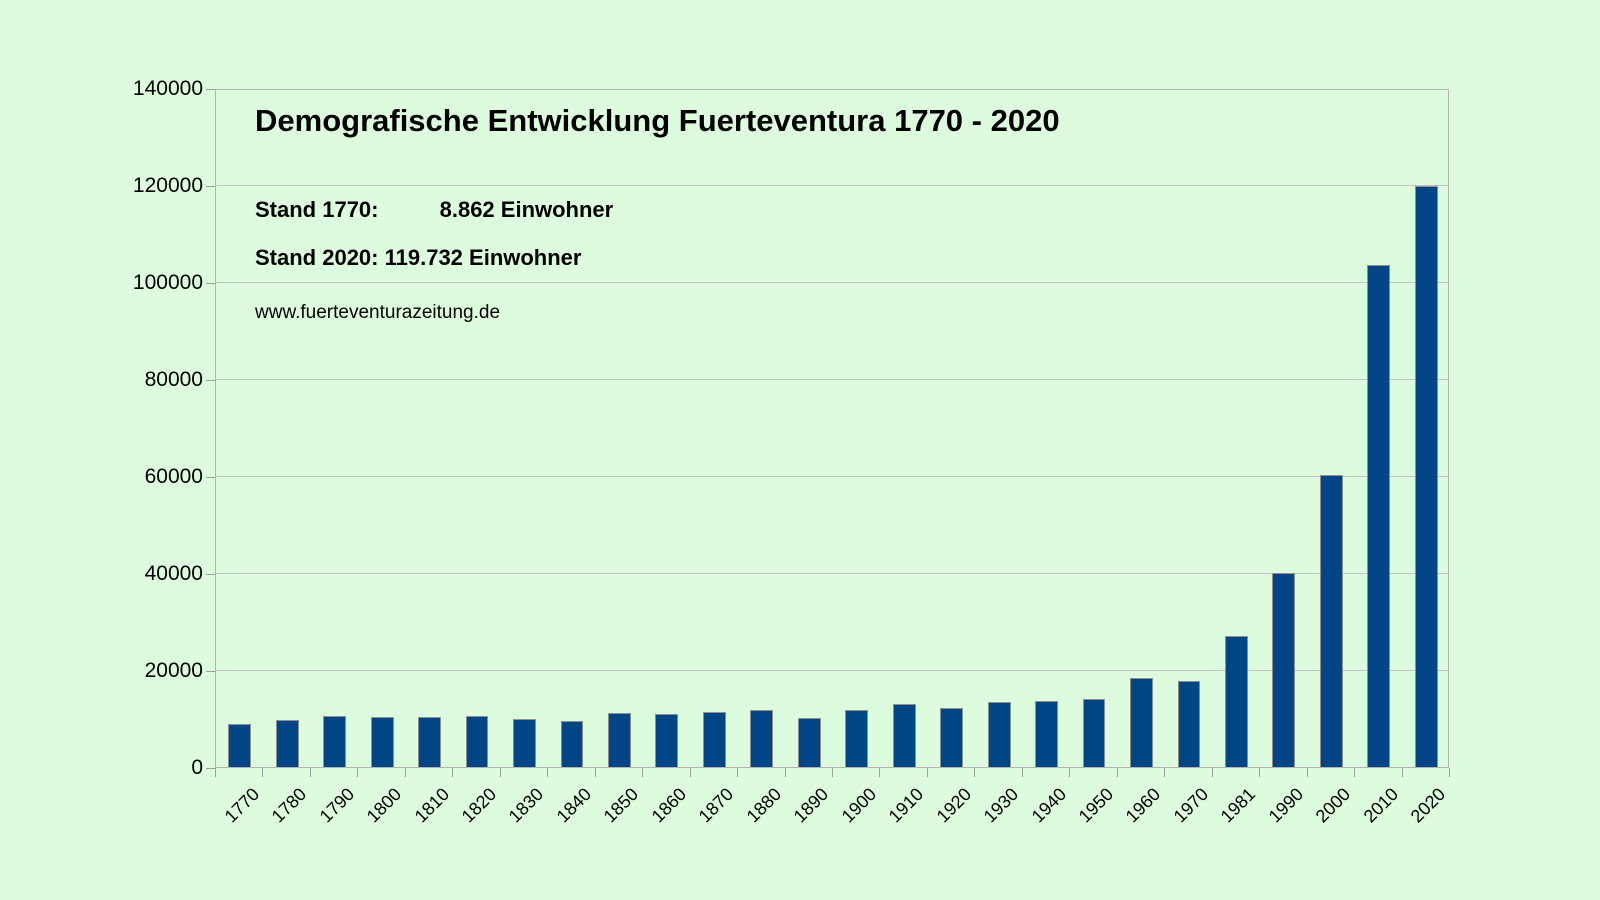 Image resolution: width=1600 pixels, height=900 pixels. What do you see at coordinates (173, 379) in the screenshot?
I see `y-tick-label: 80000` at bounding box center [173, 379].